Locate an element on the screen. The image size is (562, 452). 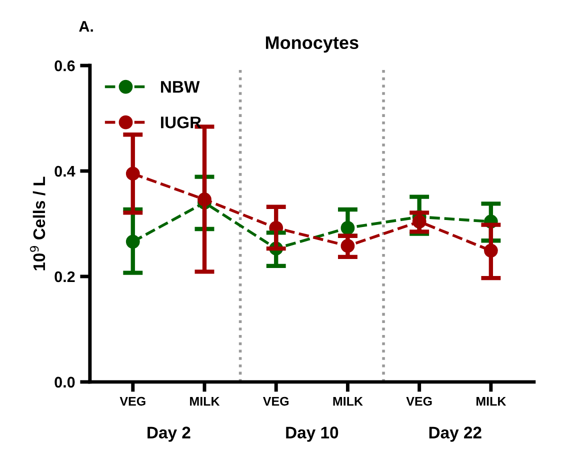
chart-title: Monocytes is located at coordinates (312, 44).